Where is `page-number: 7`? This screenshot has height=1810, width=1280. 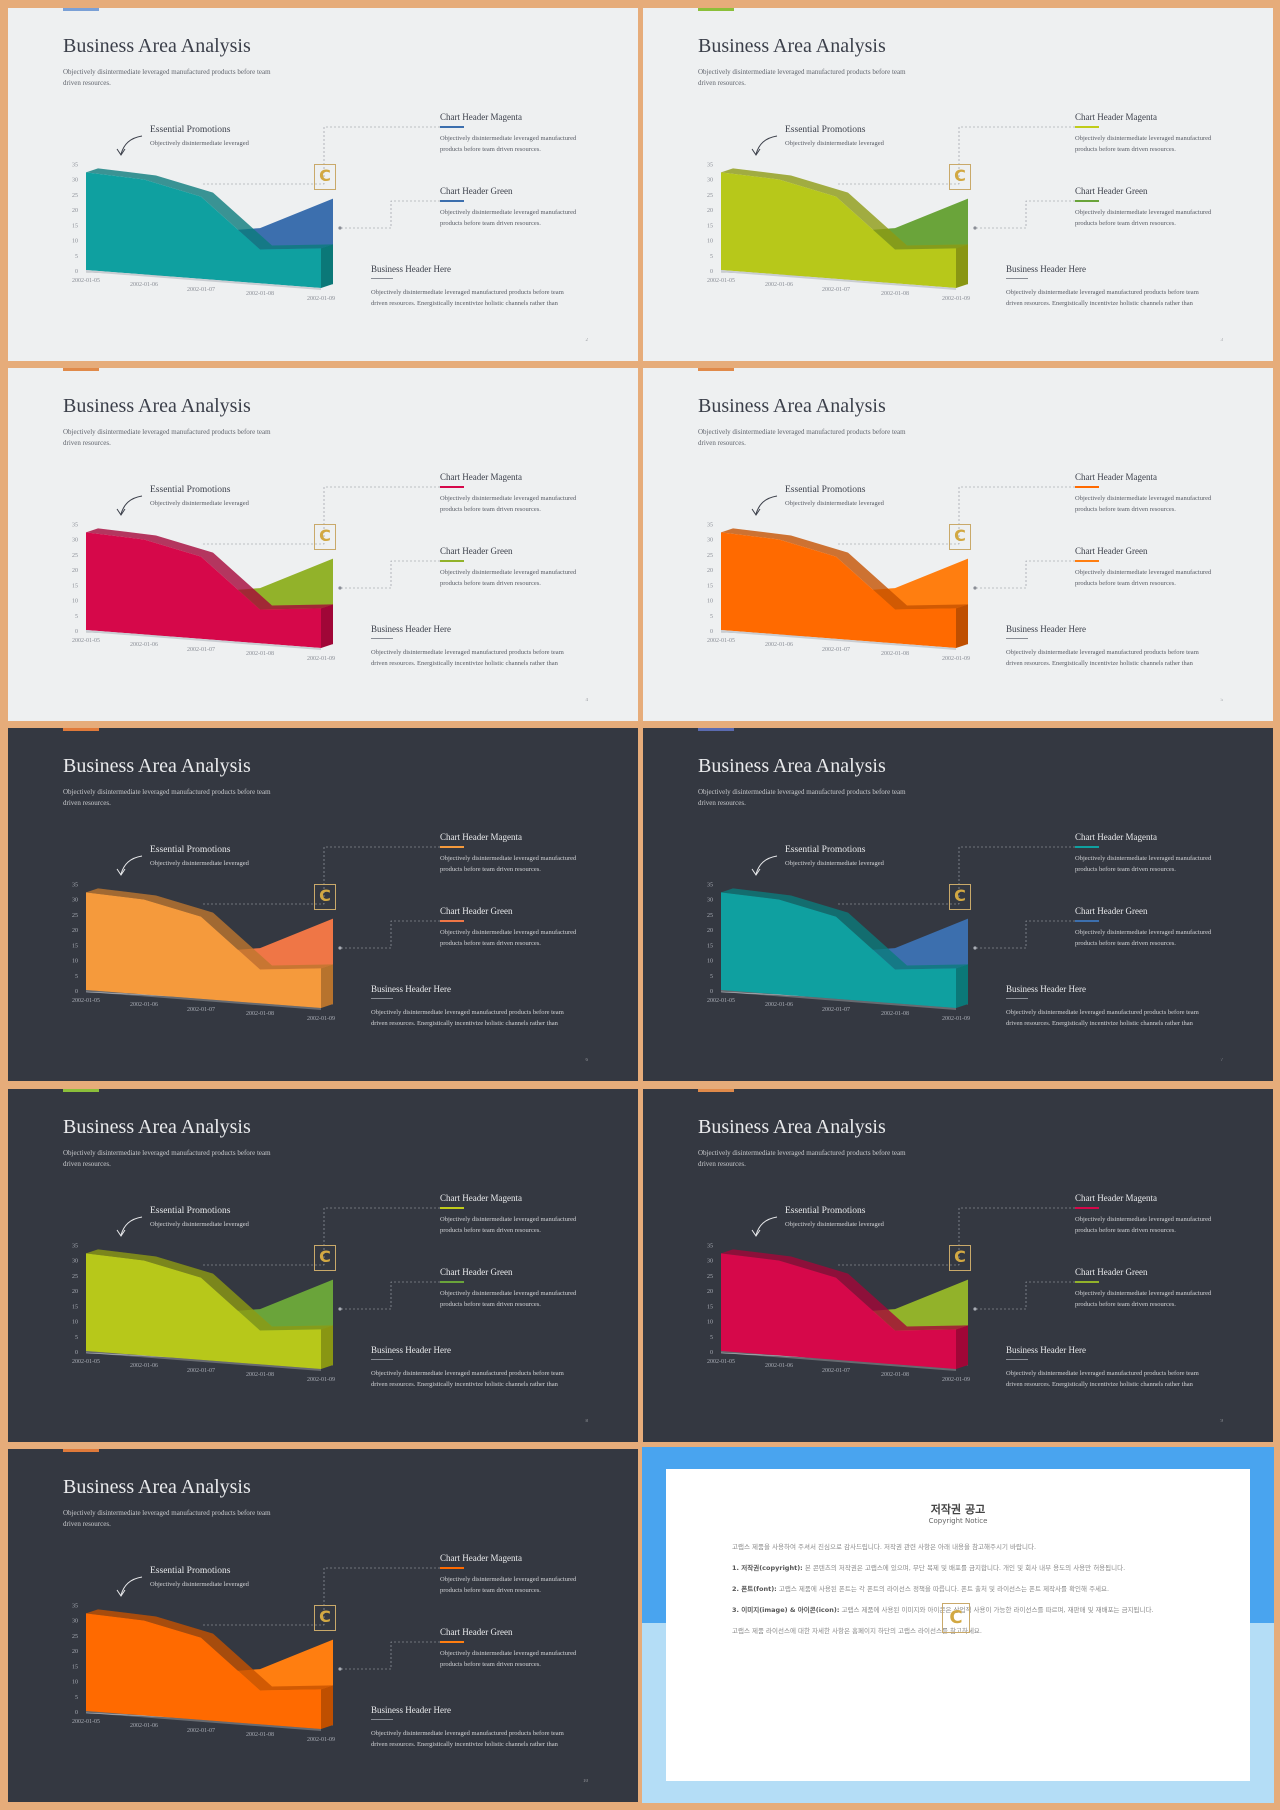
page-number: 7 is located at coordinates (1222, 1060).